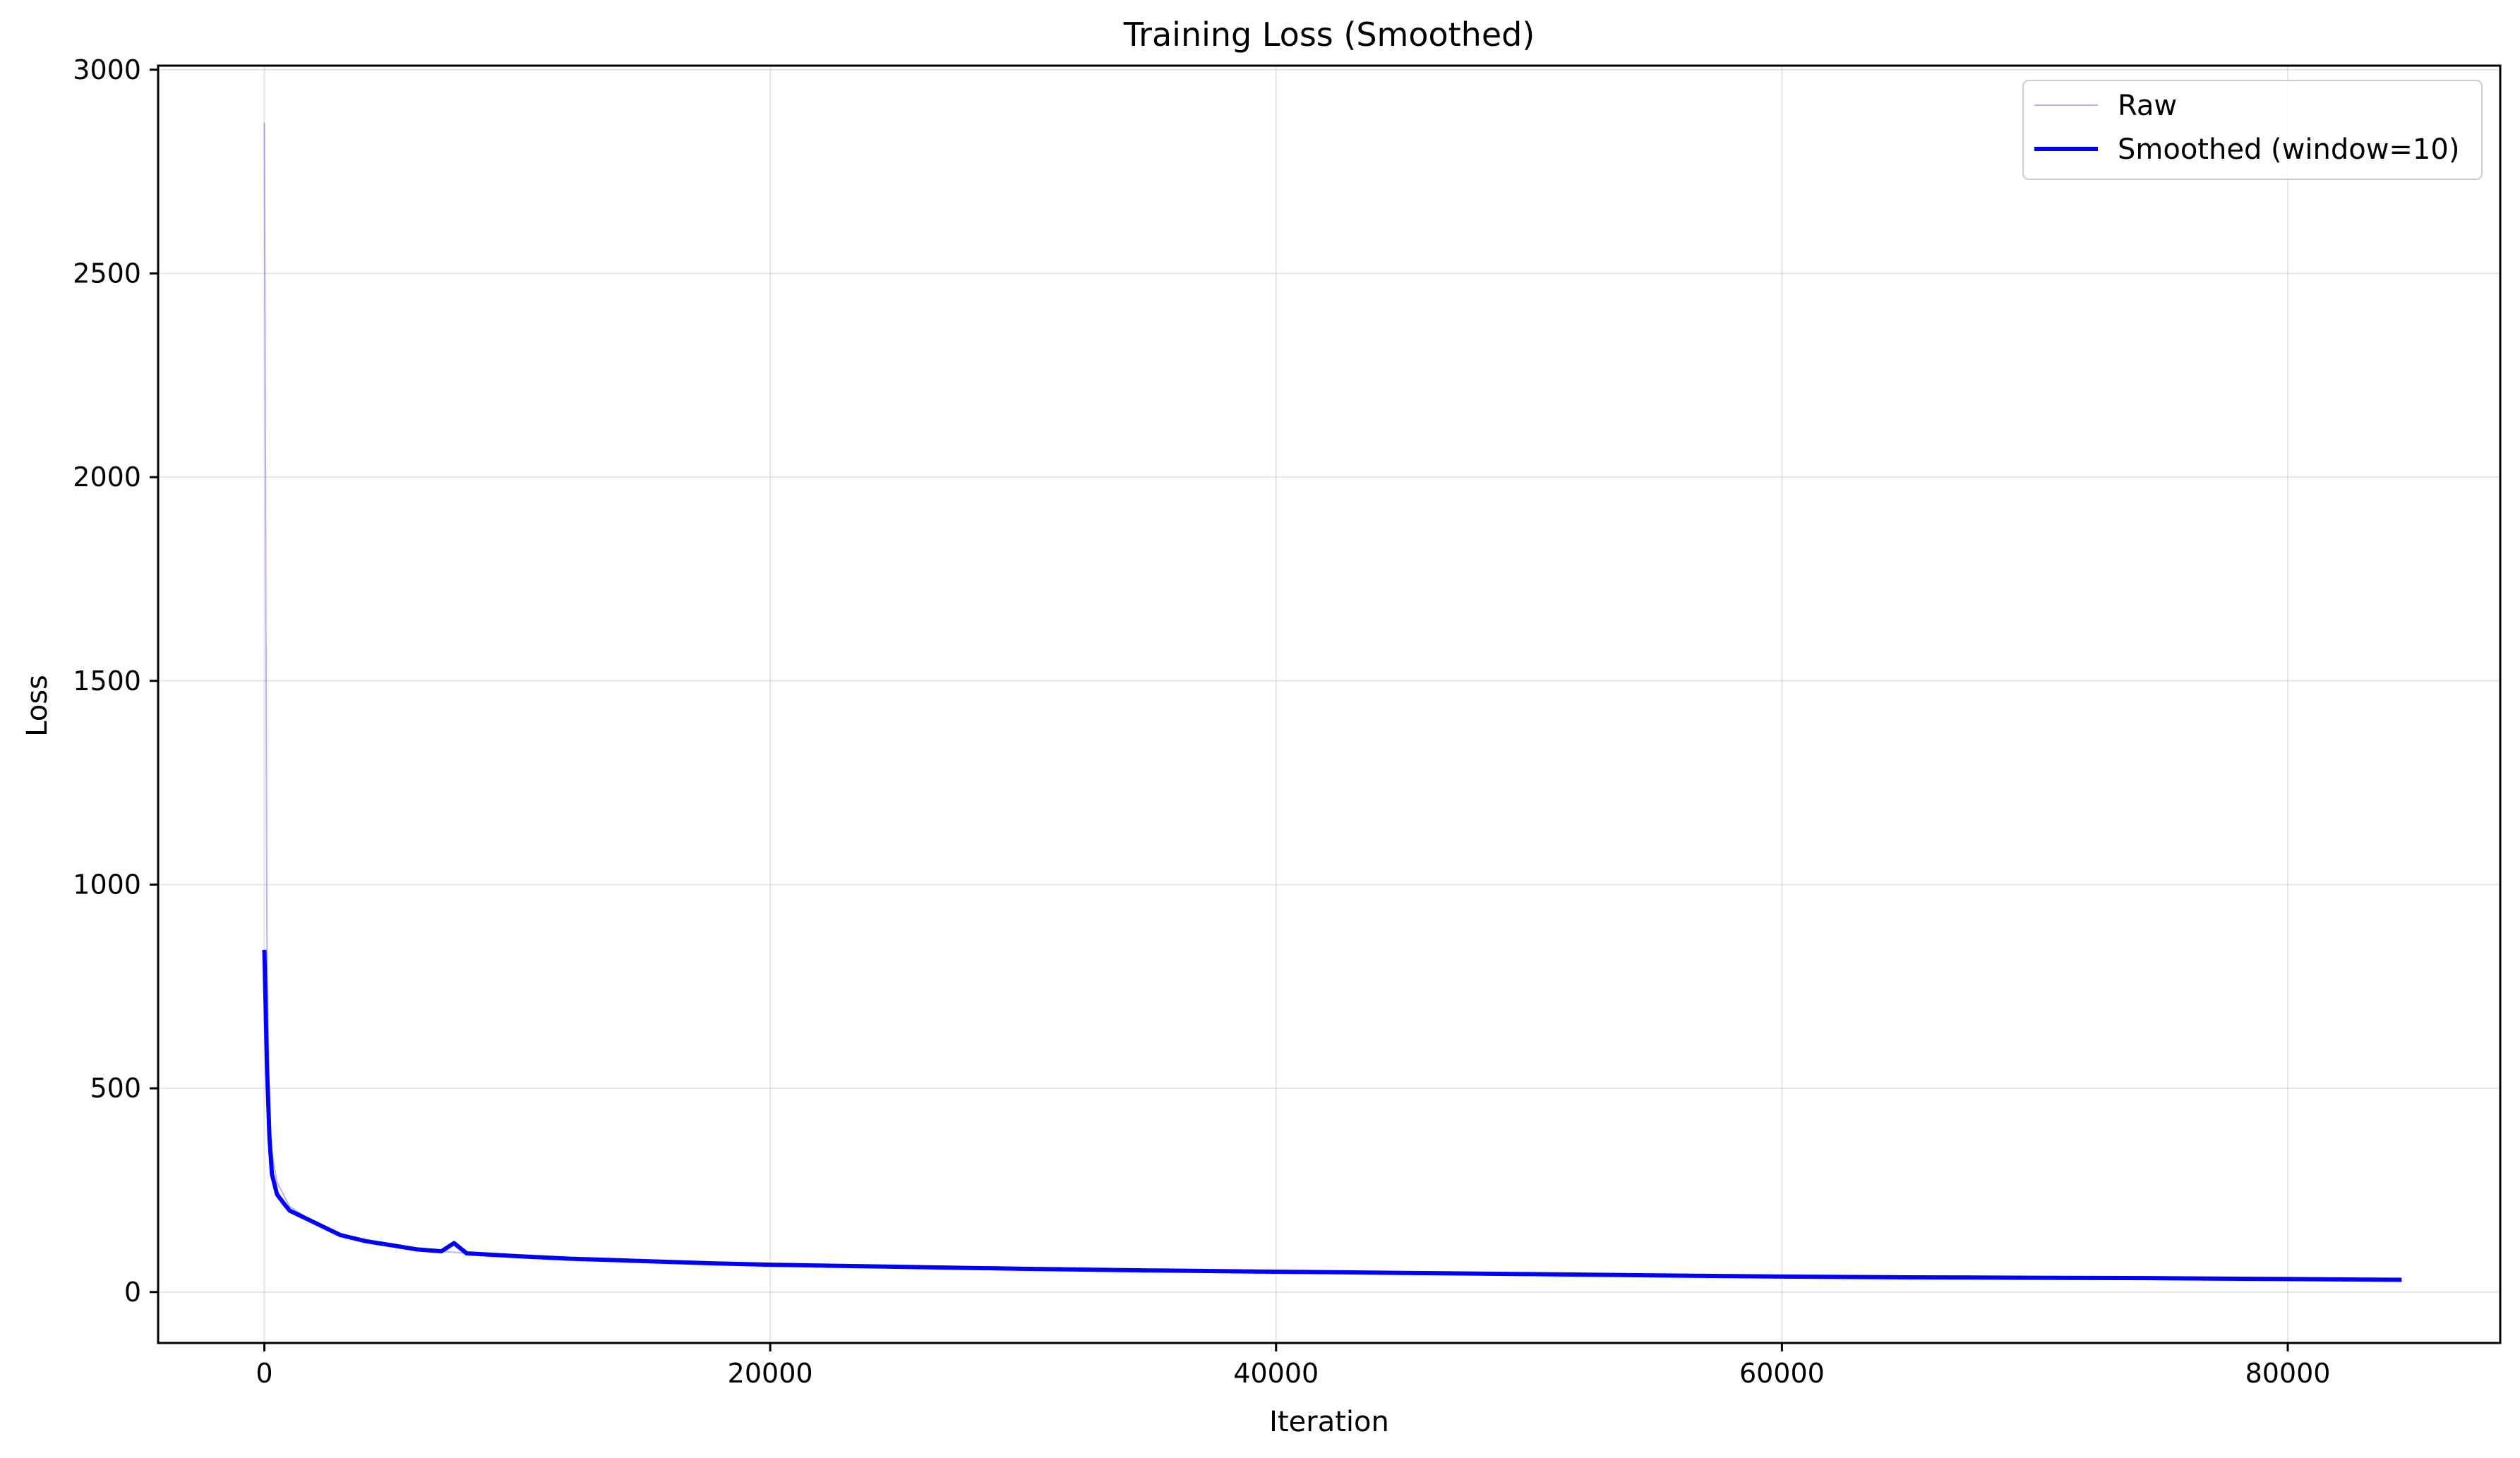  I want to click on y-tick-label: 0, so click(133, 1292).